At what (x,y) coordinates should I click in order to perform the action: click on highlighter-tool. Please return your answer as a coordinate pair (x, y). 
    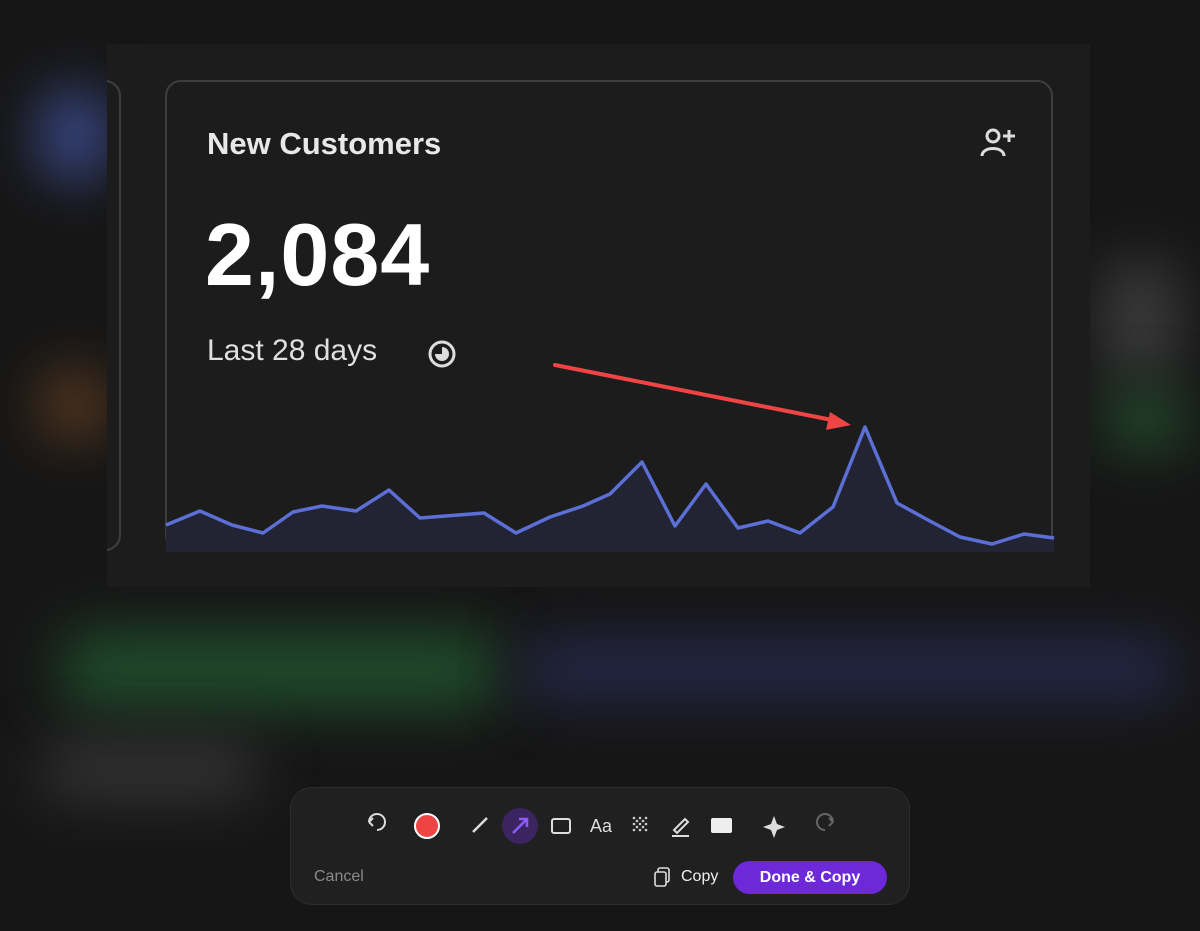
    Looking at the image, I should click on (681, 827).